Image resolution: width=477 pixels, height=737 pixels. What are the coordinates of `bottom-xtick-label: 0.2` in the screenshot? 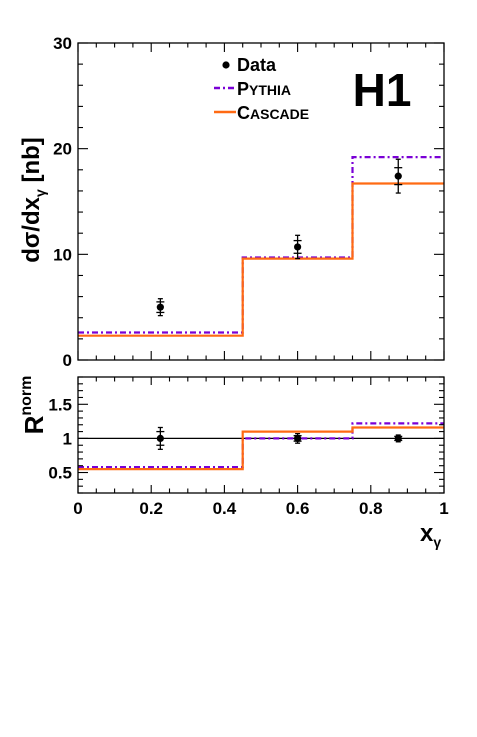 It's located at (151, 508).